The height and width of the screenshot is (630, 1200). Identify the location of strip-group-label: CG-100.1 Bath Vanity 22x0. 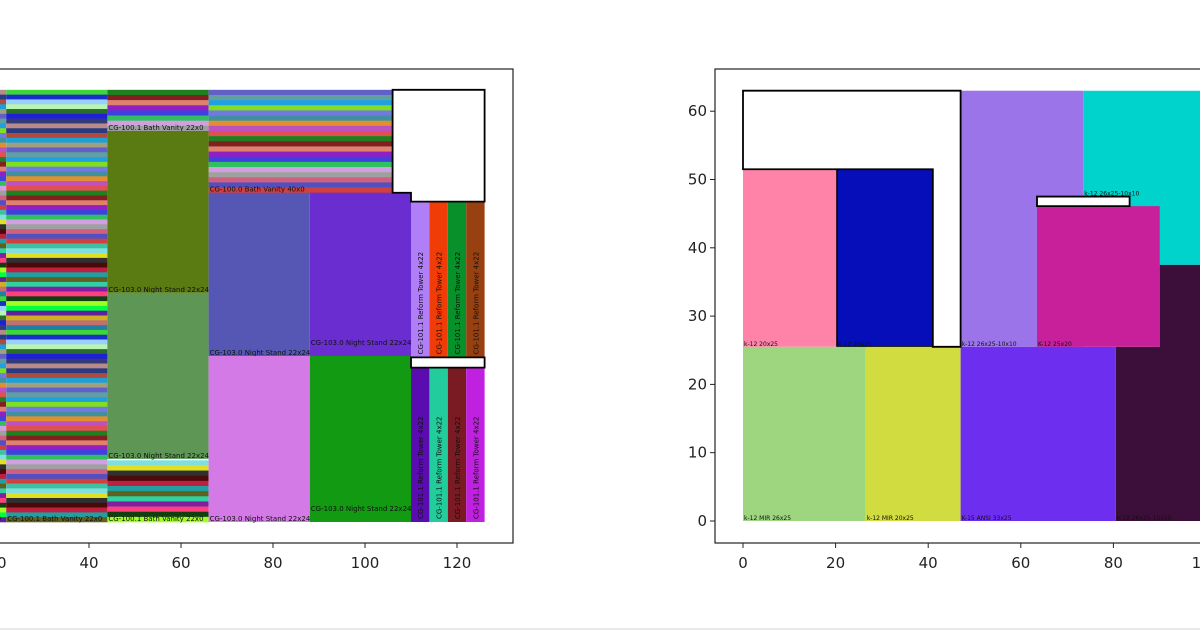
(54, 519).